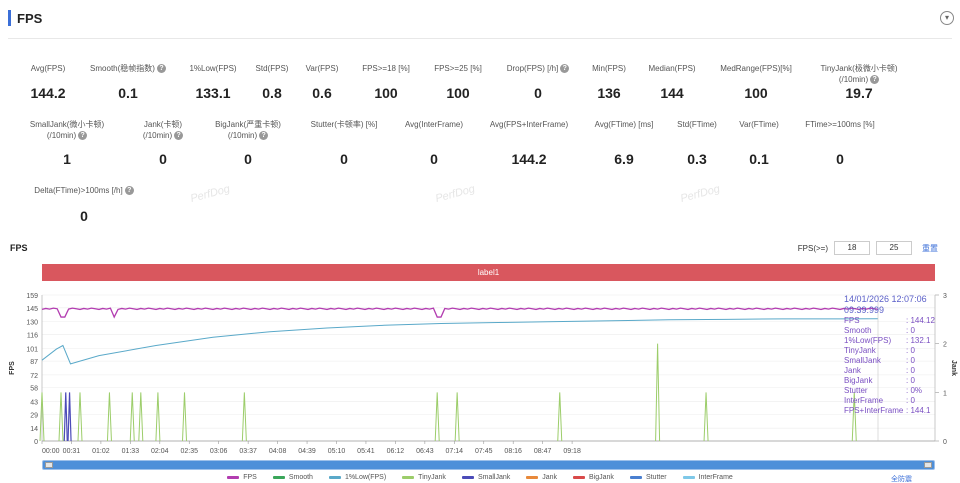  Describe the element at coordinates (697, 159) in the screenshot. I see `metric-value: 0.3` at that location.